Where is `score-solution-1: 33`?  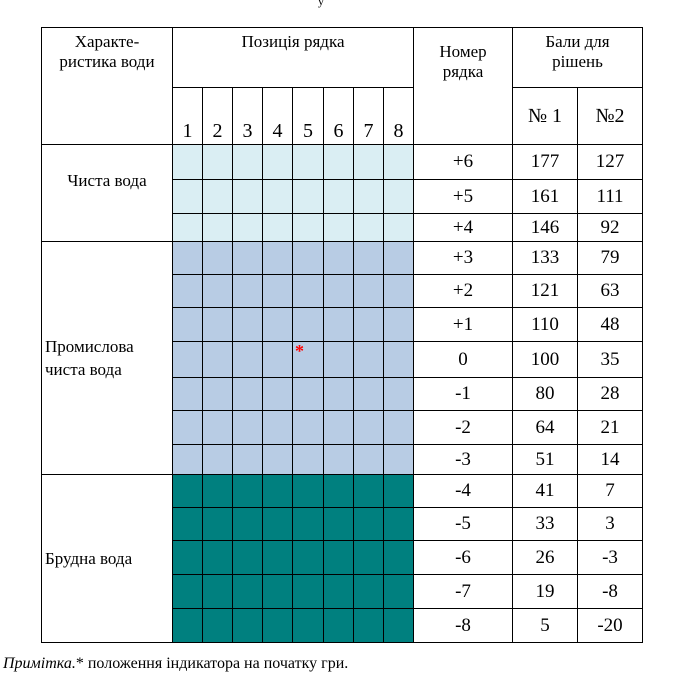
score-solution-1: 33 is located at coordinates (545, 524).